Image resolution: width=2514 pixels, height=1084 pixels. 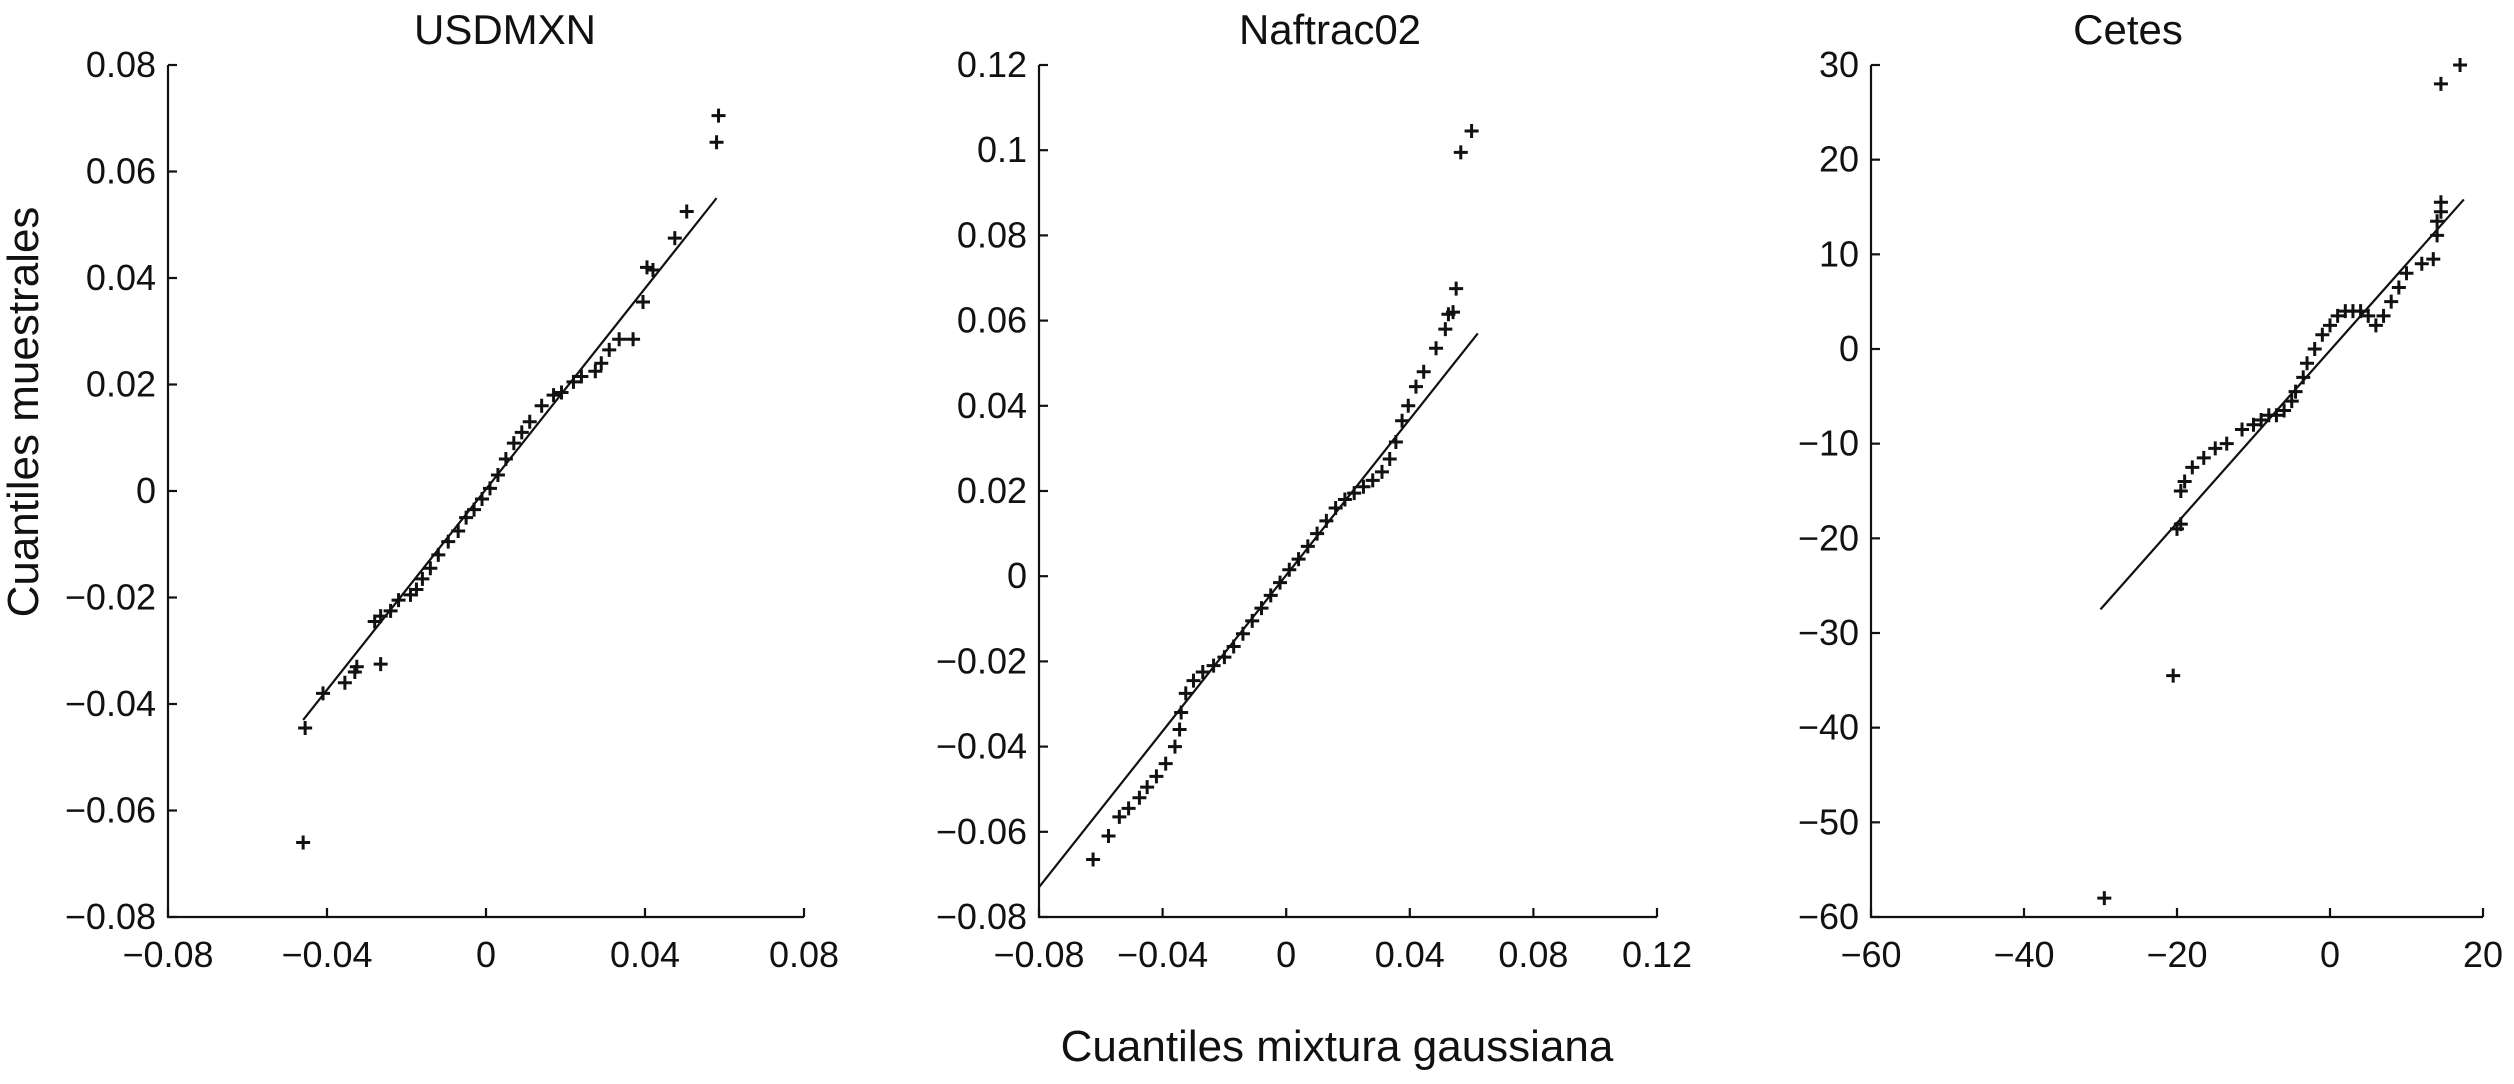 I want to click on x-tick-label-usdmxn: 0.08, so click(x=804, y=954).